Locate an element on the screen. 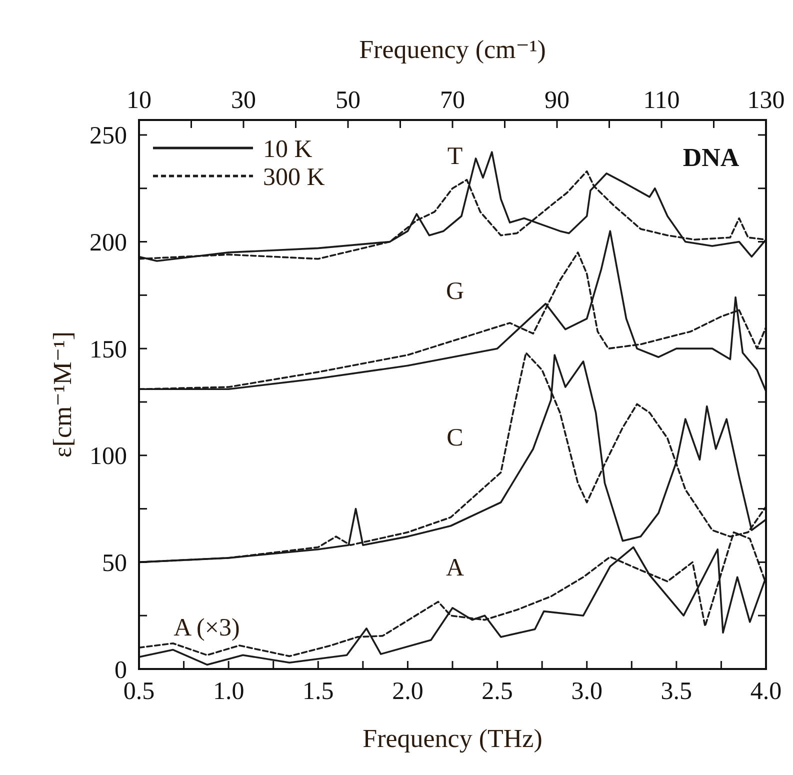  x-axis-title: Frequency (THz) is located at coordinates (452, 738).